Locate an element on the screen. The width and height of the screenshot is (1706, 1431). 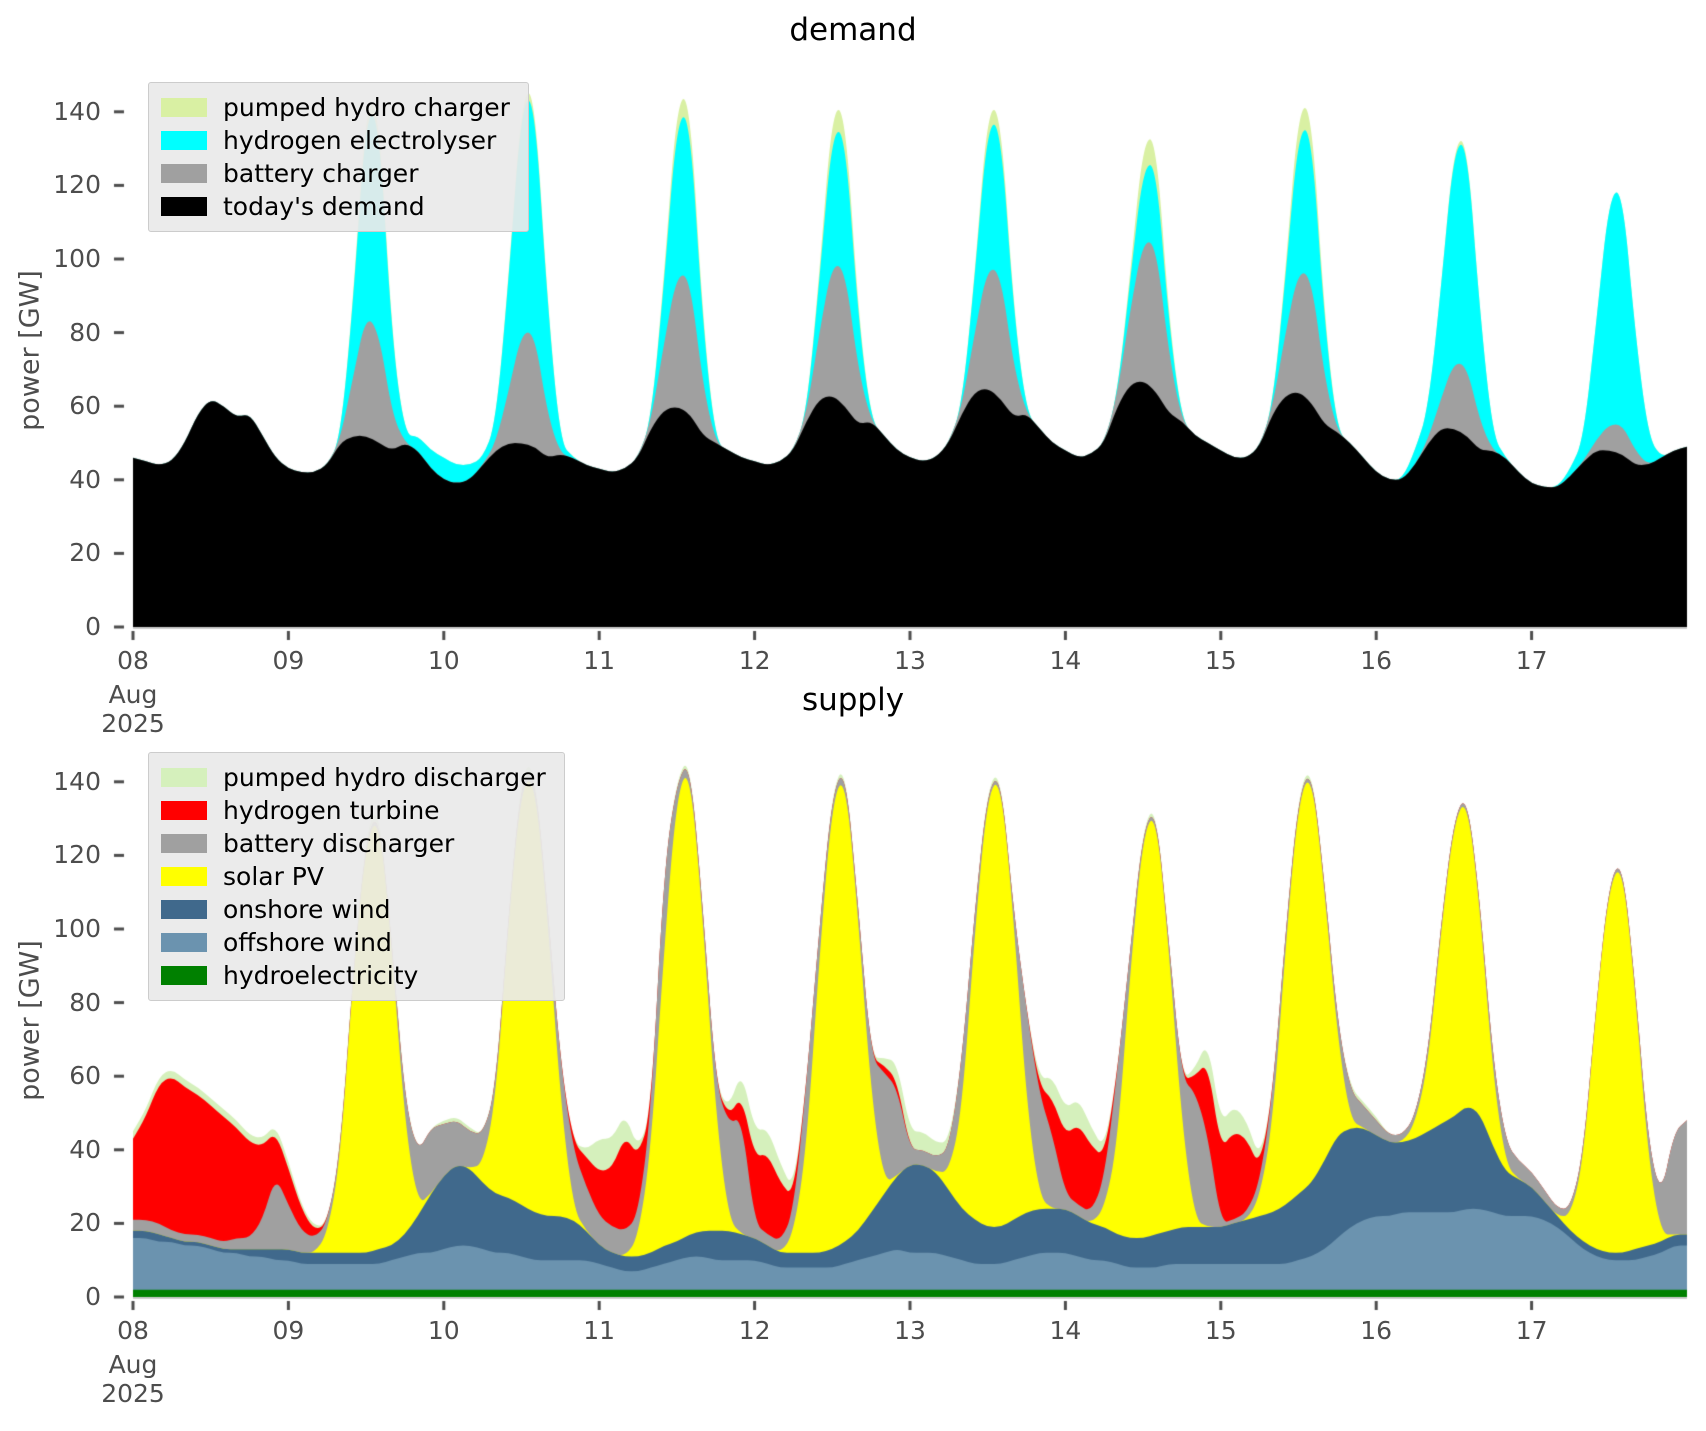
legend-item-hydroelectricity: hydroelectricity is located at coordinates (353, 975).